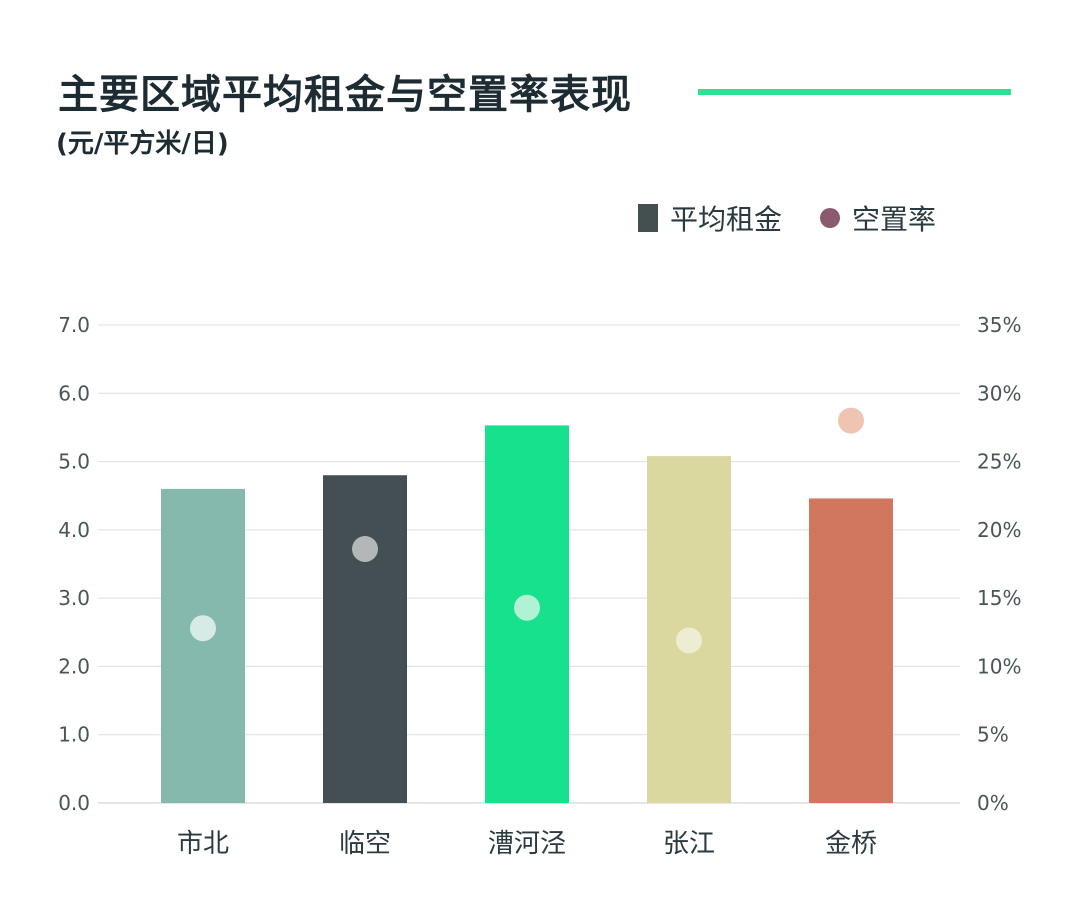 This screenshot has height=921, width=1080. Describe the element at coordinates (74, 530) in the screenshot. I see `left-tick-label: 4.0` at that location.